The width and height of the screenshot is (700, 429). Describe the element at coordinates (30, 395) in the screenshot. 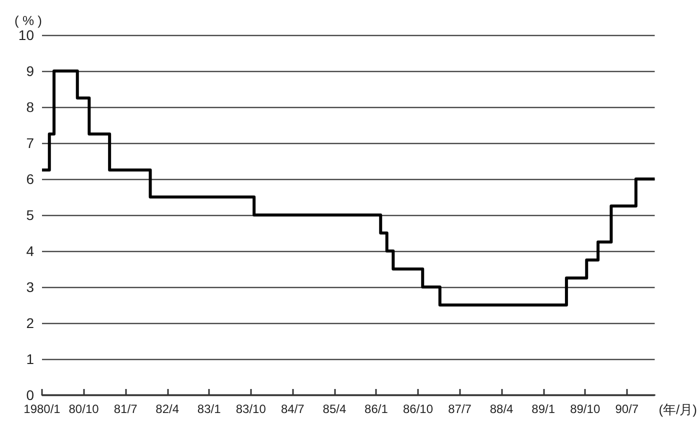

I see `y-tick-label: 0` at that location.